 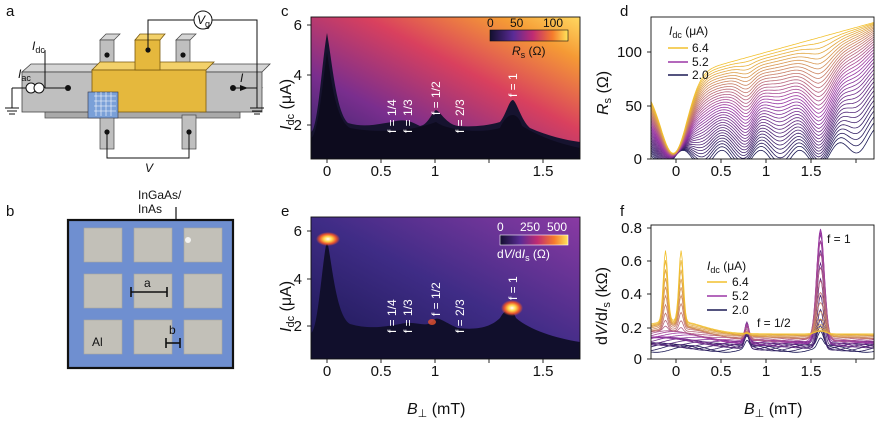 What do you see at coordinates (631, 261) in the screenshot?
I see `f-ytick-3: 0.6` at bounding box center [631, 261].